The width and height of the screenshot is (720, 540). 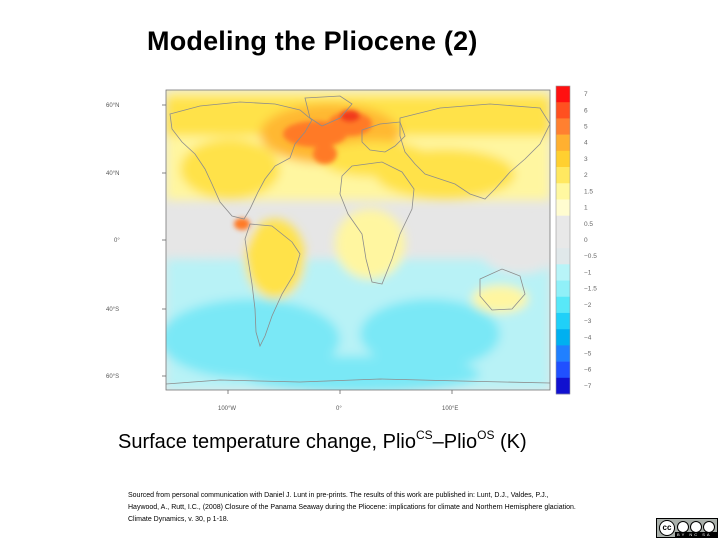 What do you see at coordinates (486, 435) in the screenshot?
I see `caption-sup-os: OS` at bounding box center [486, 435].